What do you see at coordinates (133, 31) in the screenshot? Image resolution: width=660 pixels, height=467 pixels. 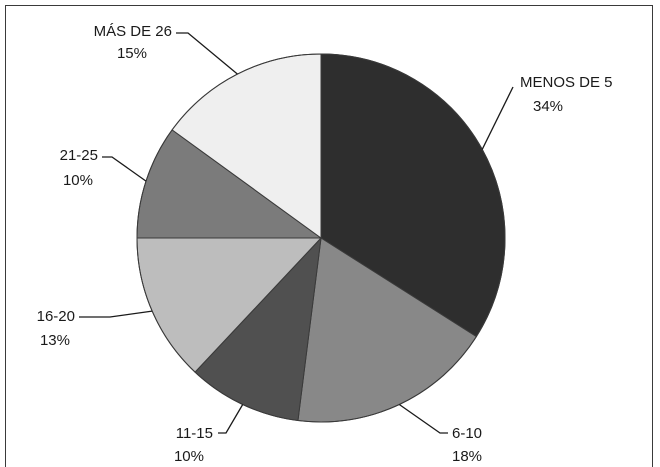 I see `slice-label-mas-de-26: MÁS DE 26` at bounding box center [133, 31].